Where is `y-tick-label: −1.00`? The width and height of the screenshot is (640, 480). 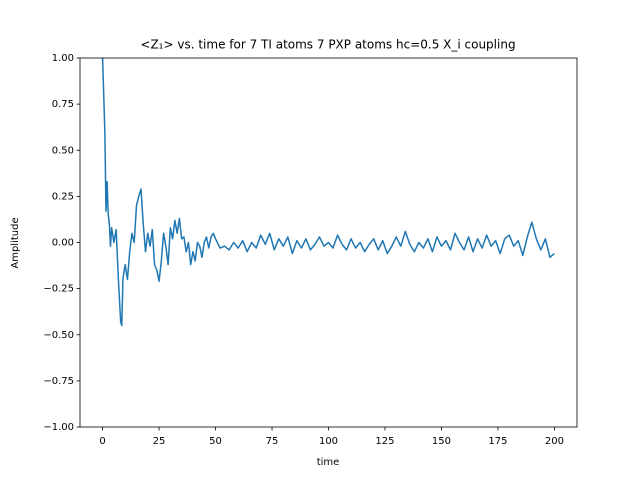
y-tick-label: −1.00 is located at coordinates (58, 427).